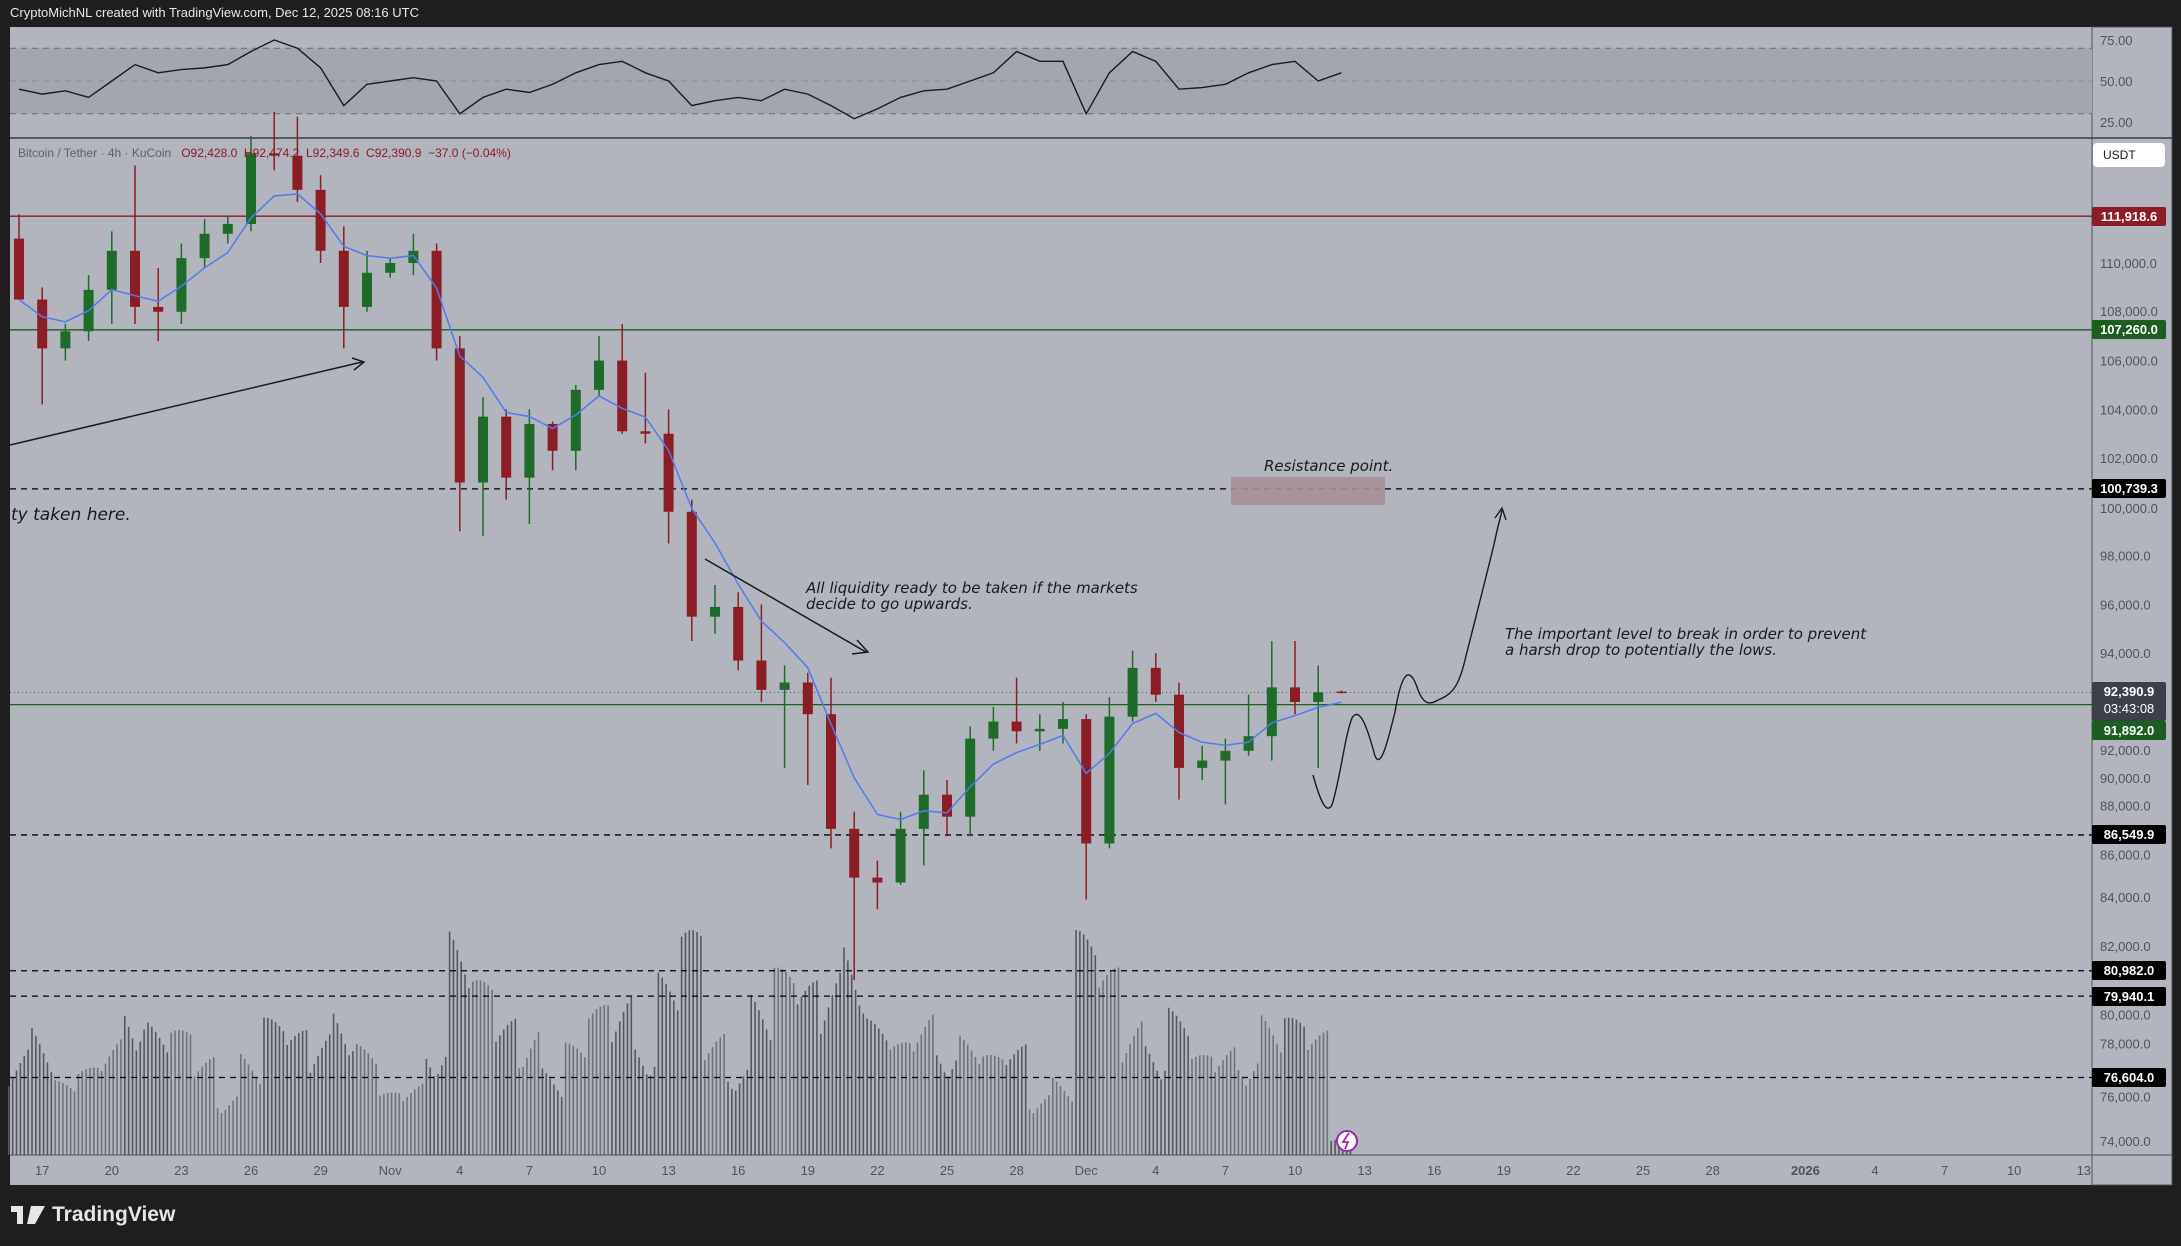  Describe the element at coordinates (529, 1170) in the screenshot. I see `time-tick-label: 7` at that location.